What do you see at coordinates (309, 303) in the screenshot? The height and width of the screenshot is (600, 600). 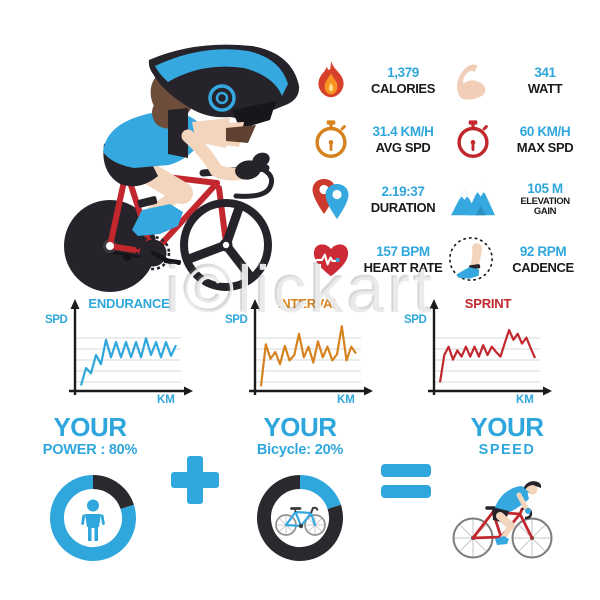 I see `chart-title: INTERVAL` at bounding box center [309, 303].